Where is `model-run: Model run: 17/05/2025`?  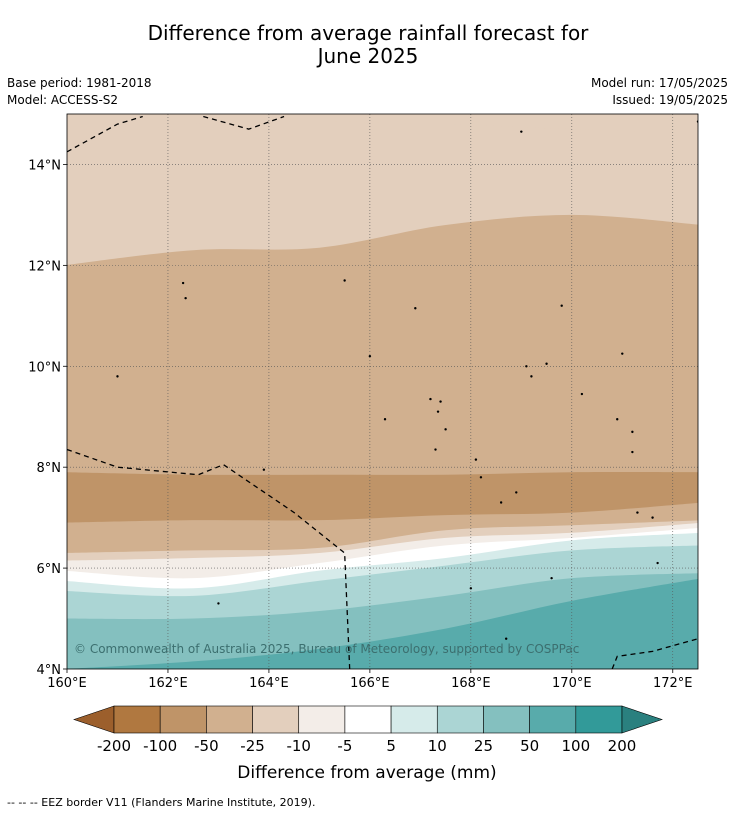
model-run: Model run: 17/05/2025 is located at coordinates (659, 83).